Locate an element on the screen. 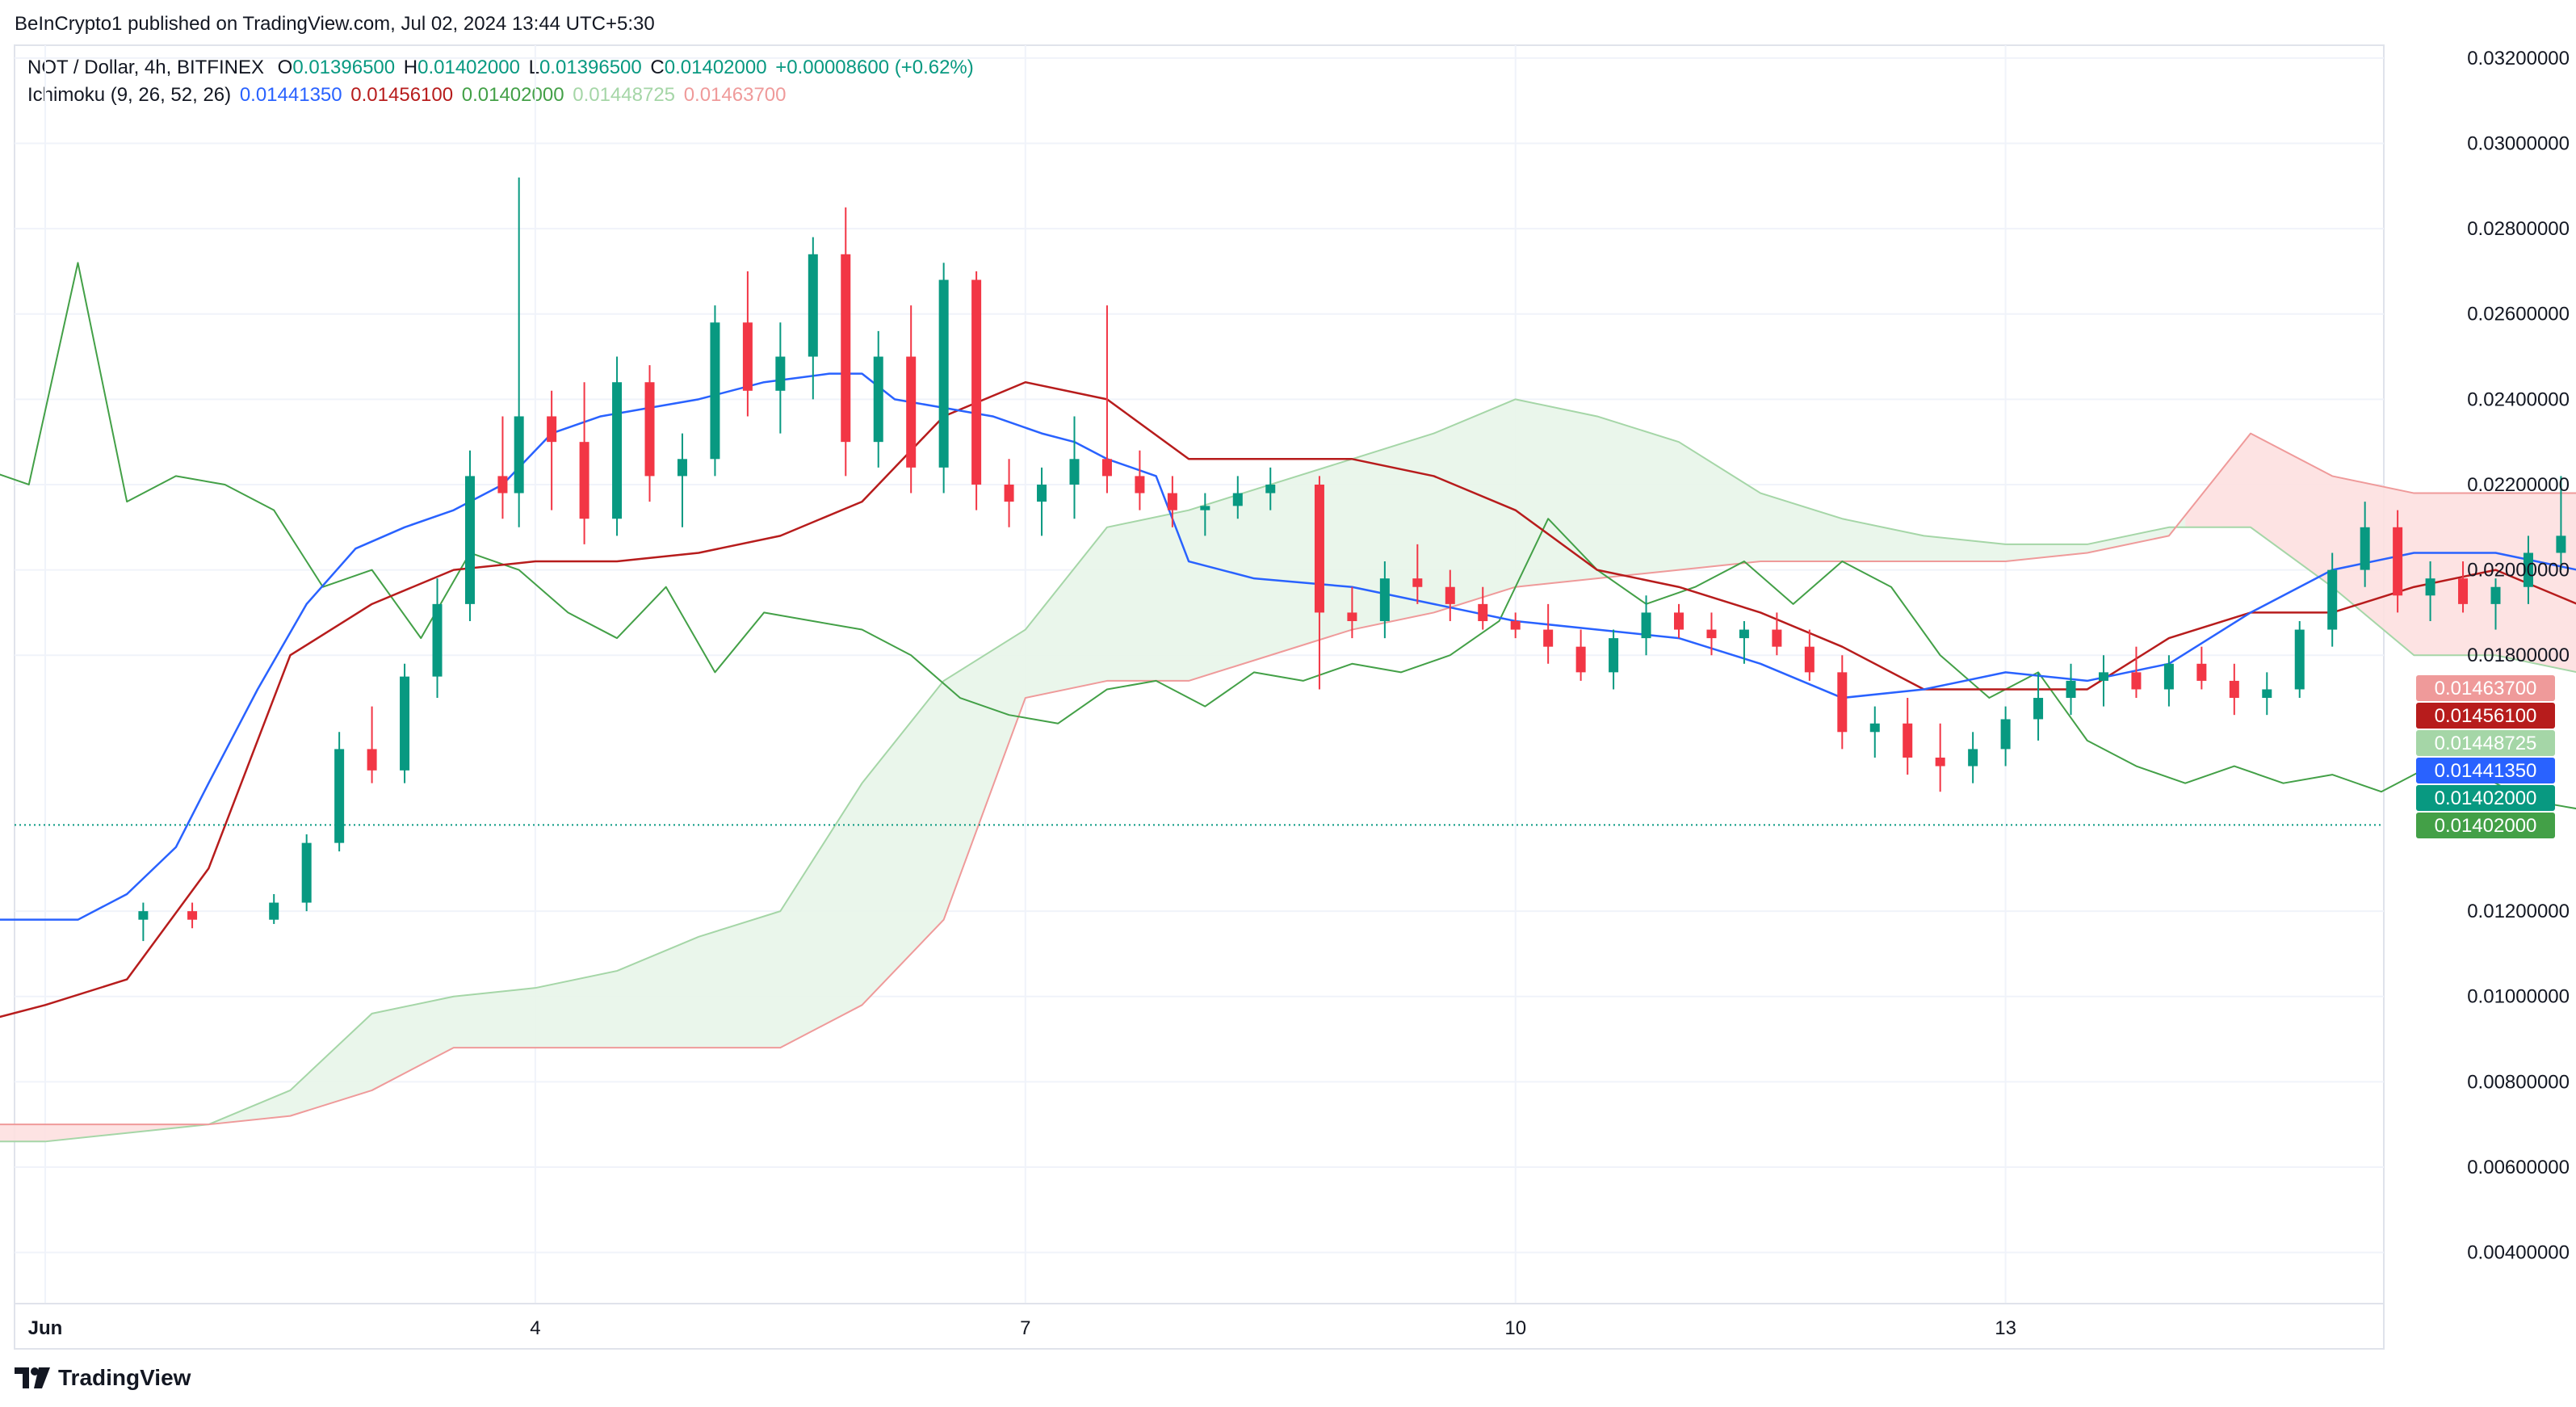  price-tag-label: 0.01402000 is located at coordinates (2486, 799).